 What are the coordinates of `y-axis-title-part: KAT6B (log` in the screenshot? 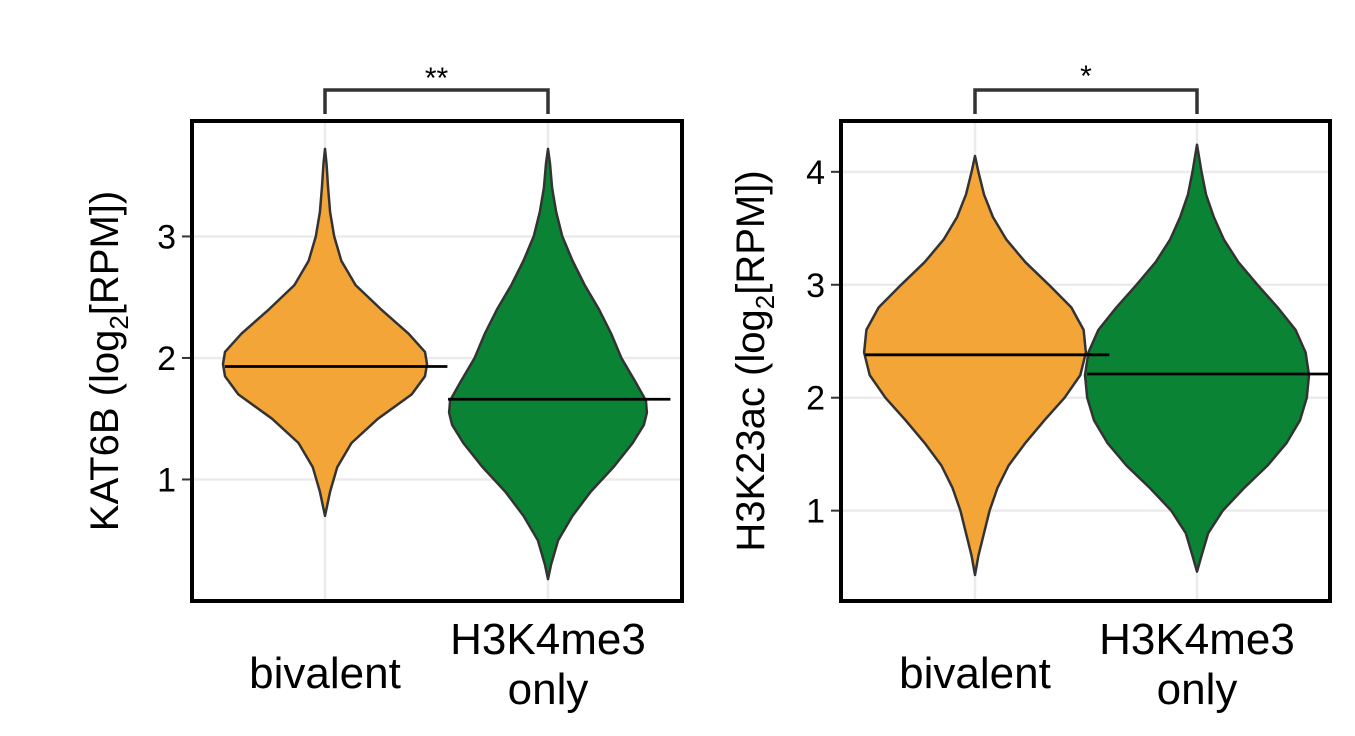 It's located at (105, 431).